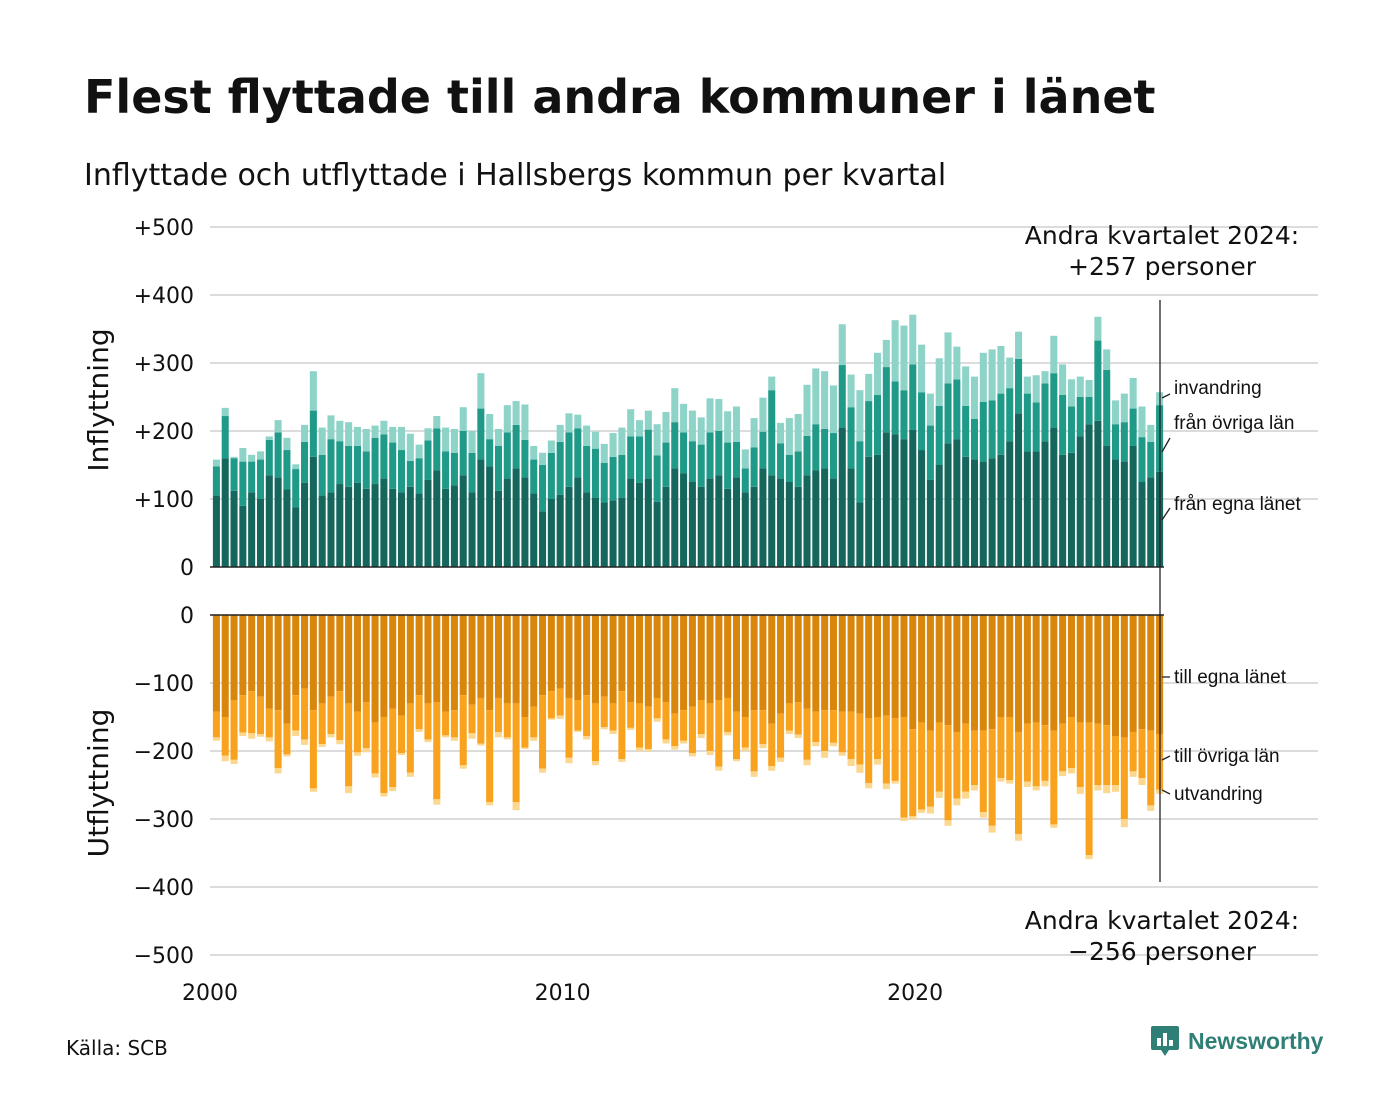  I want to click on newsworthy-logo-icon, so click(1165, 1041).